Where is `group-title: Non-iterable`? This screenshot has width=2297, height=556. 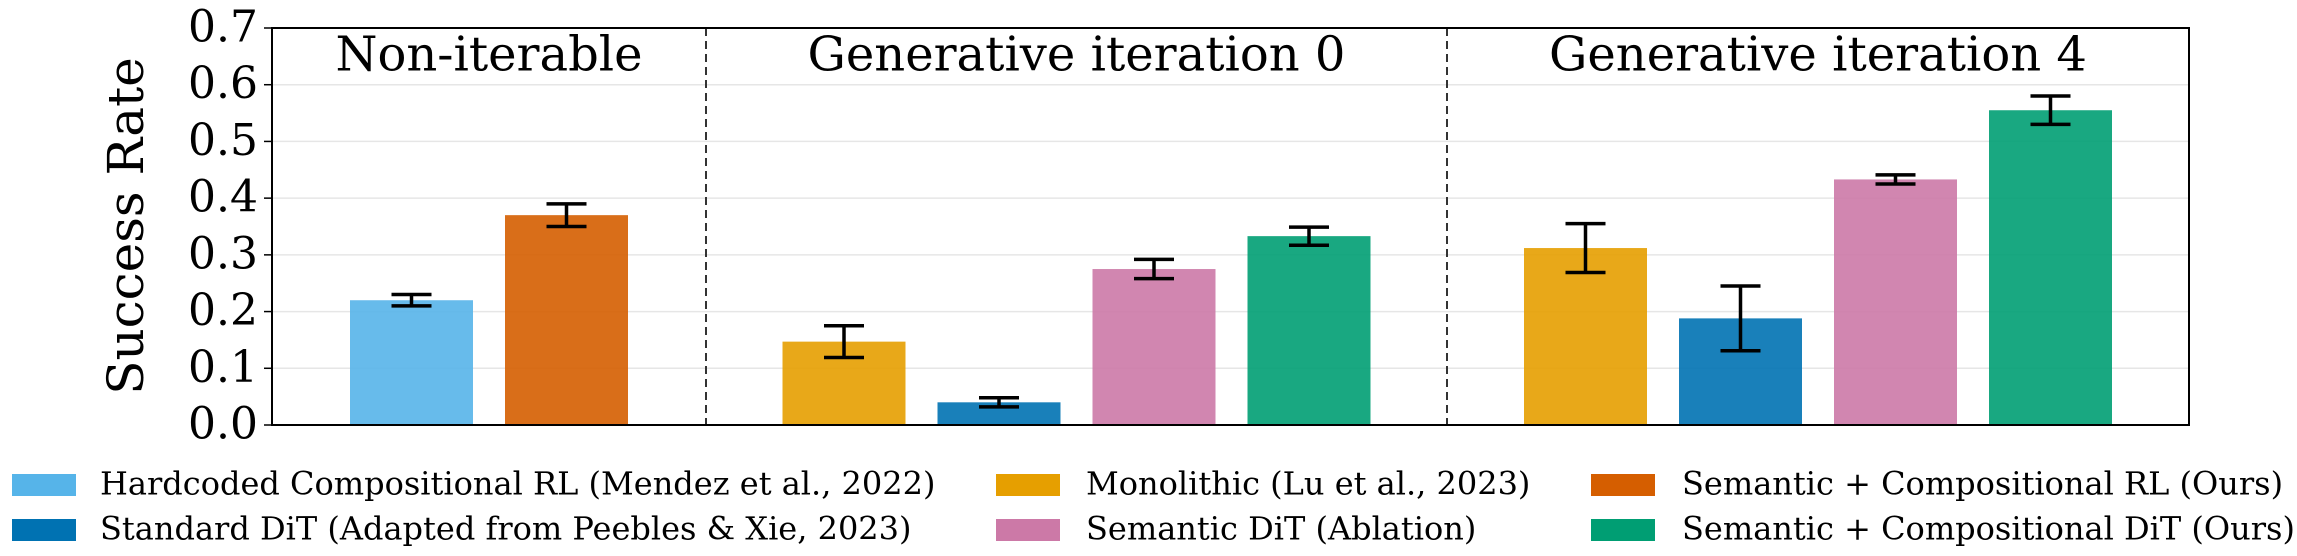
group-title: Non-iterable is located at coordinates (488, 55).